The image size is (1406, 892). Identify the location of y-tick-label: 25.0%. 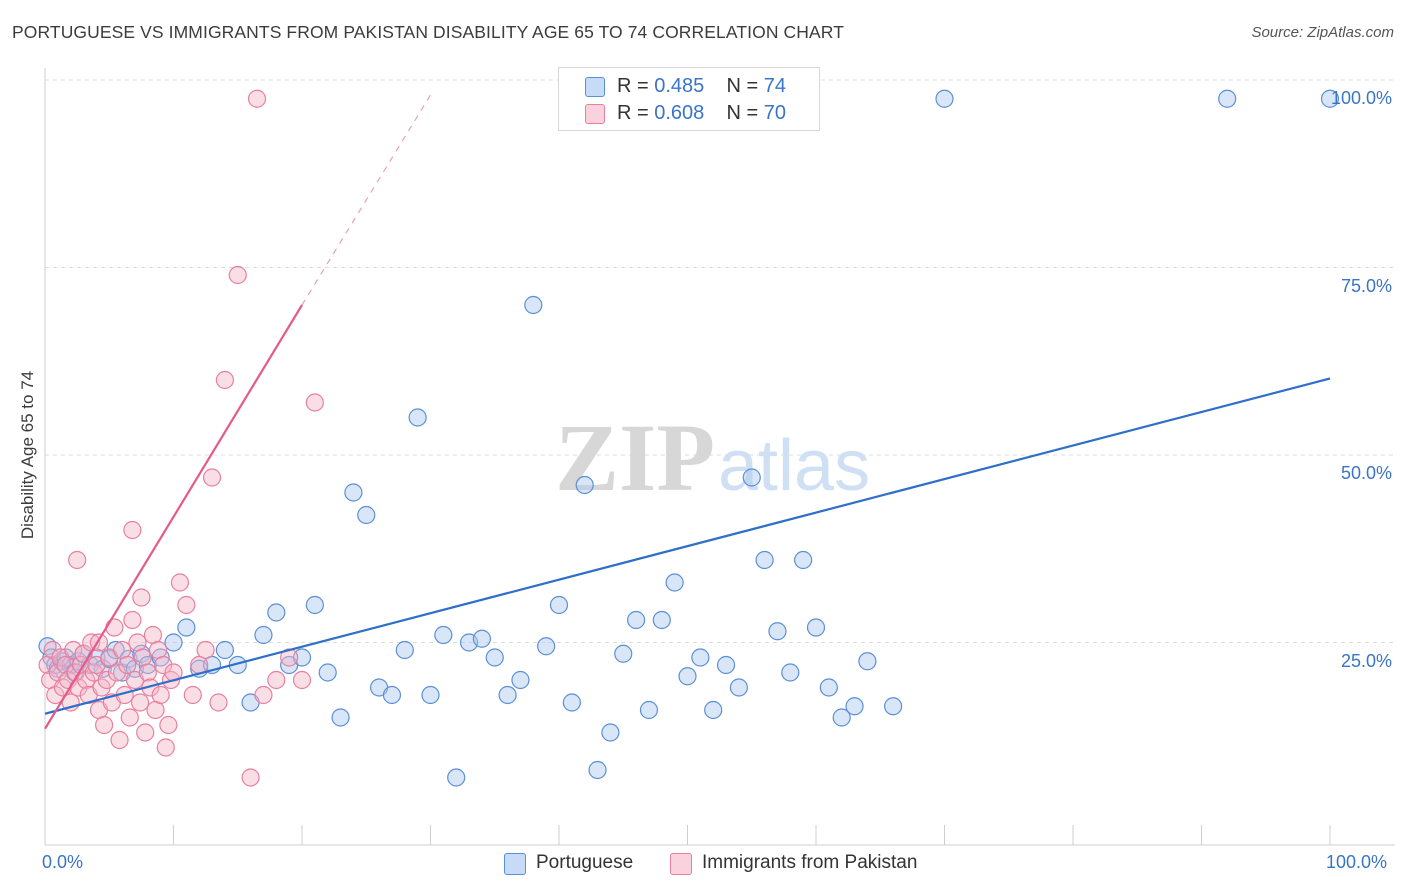
(1366, 660).